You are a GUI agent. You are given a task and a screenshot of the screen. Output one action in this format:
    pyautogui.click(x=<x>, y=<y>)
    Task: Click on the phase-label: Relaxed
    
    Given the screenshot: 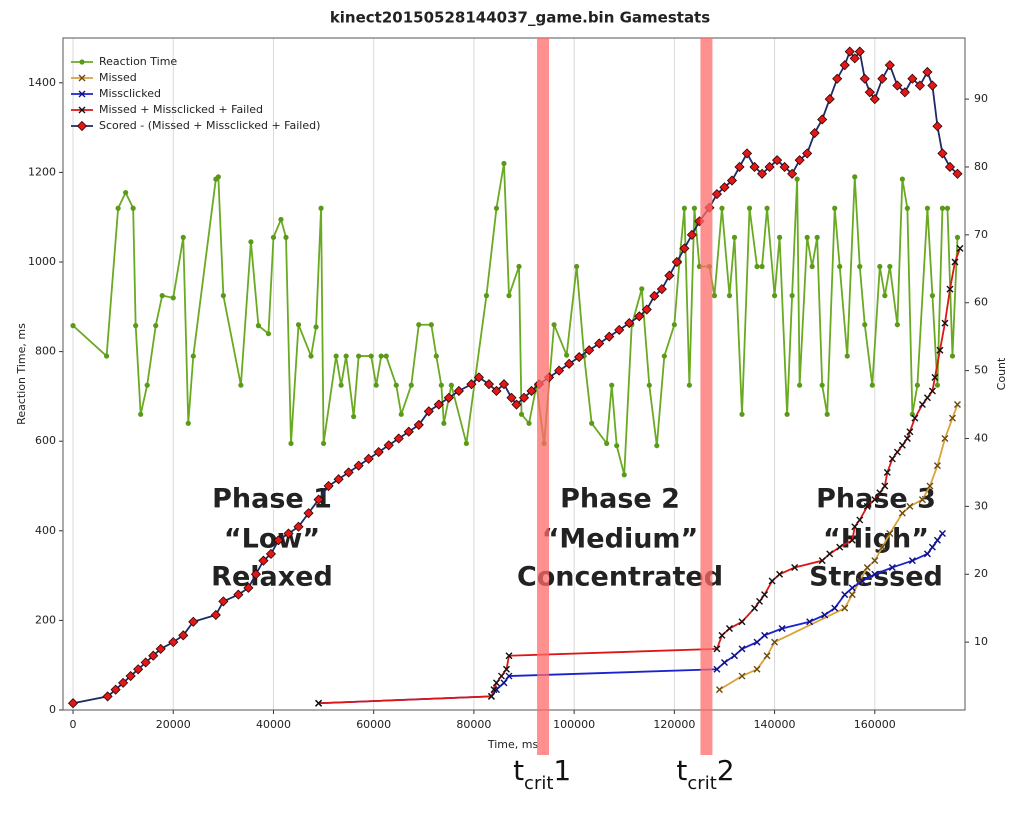 What is the action you would take?
    pyautogui.click(x=272, y=577)
    